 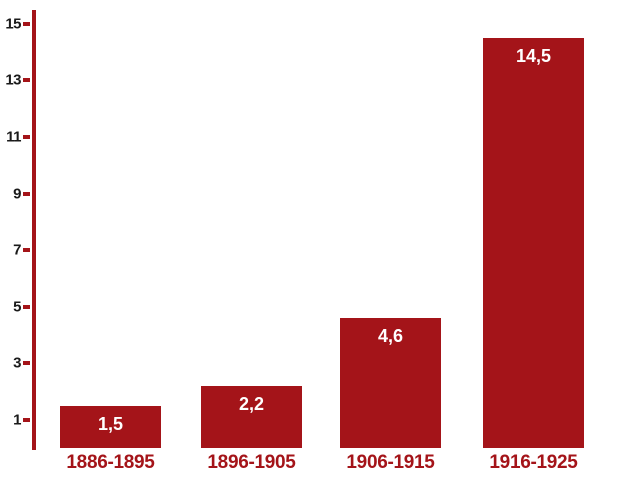 I want to click on bar-value-label: 1,5, so click(x=110, y=423).